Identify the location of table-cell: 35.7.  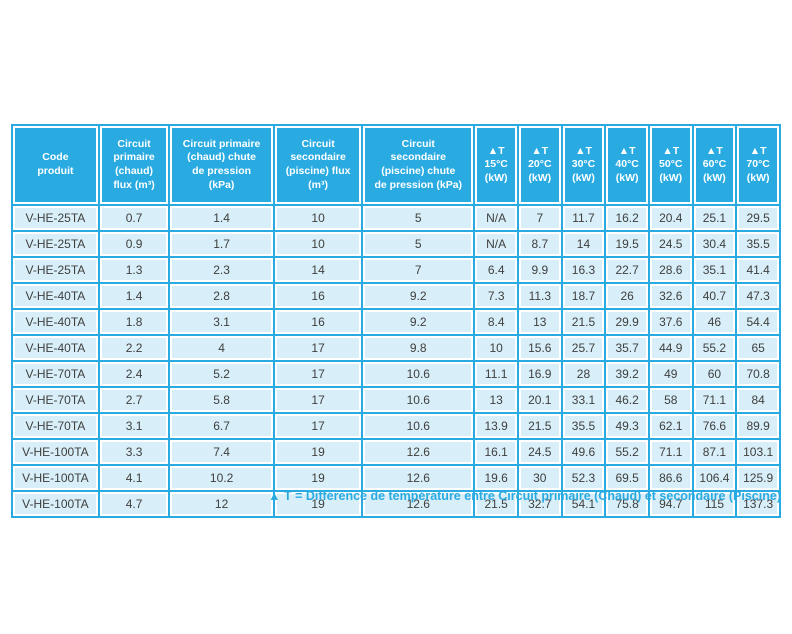
(627, 348).